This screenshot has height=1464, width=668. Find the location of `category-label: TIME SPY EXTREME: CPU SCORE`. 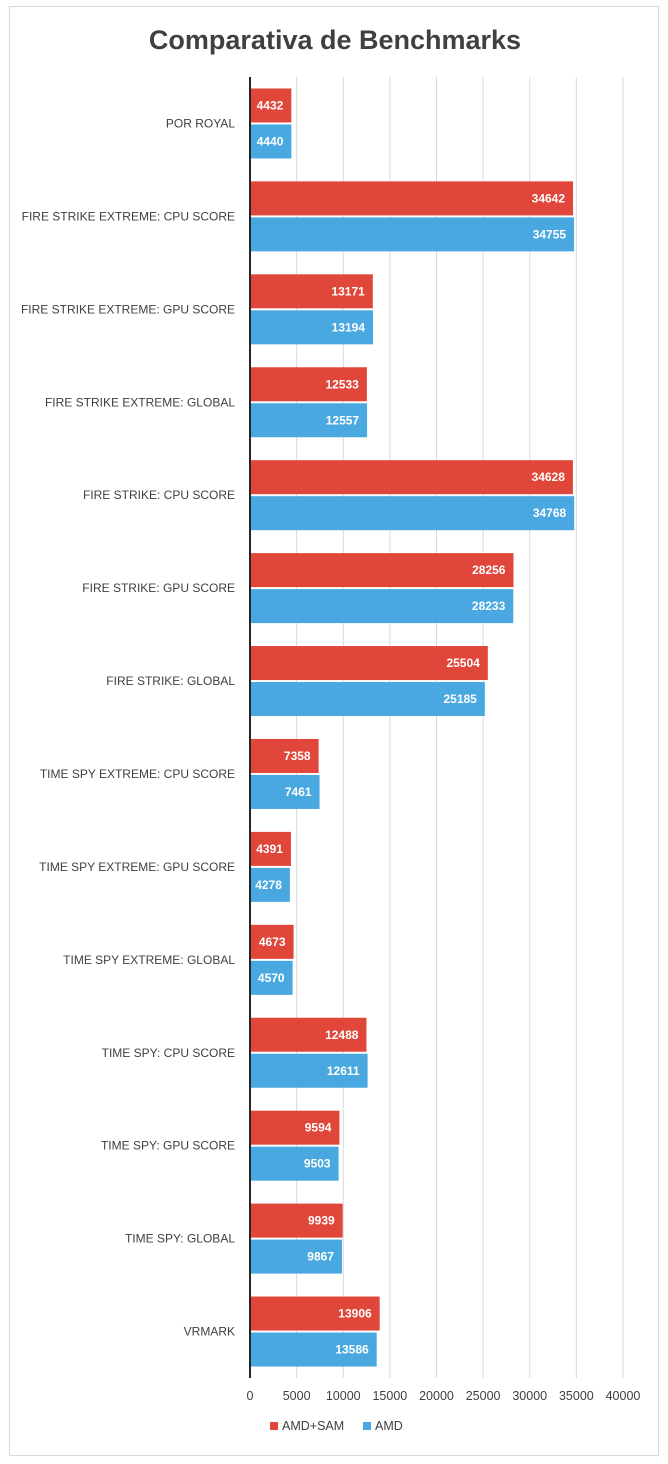

category-label: TIME SPY EXTREME: CPU SCORE is located at coordinates (137, 774).